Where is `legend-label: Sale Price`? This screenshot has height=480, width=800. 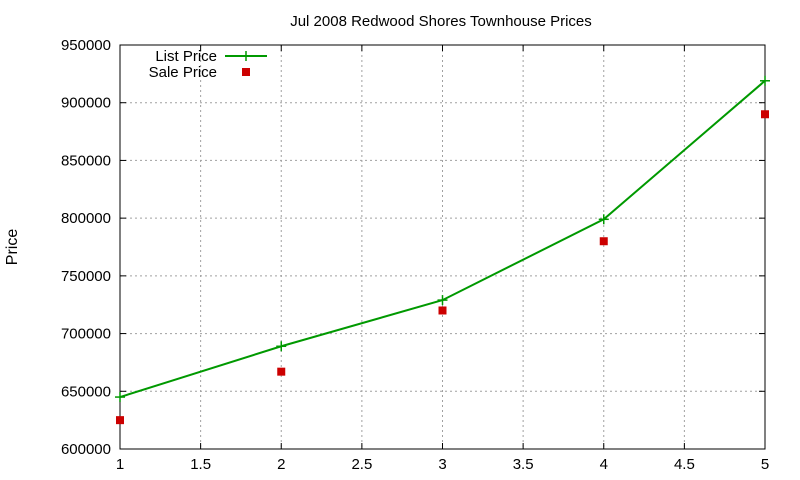
legend-label: Sale Price is located at coordinates (183, 72).